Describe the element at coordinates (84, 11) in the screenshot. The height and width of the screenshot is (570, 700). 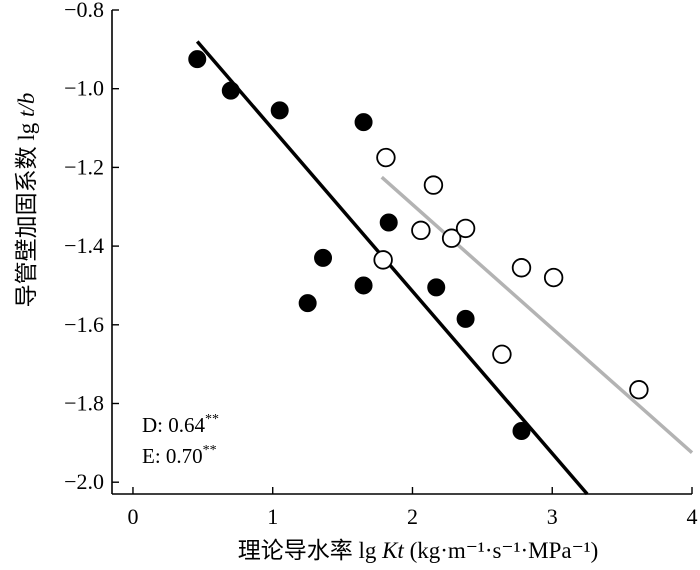
I see `y-tick-label: −0.8` at that location.